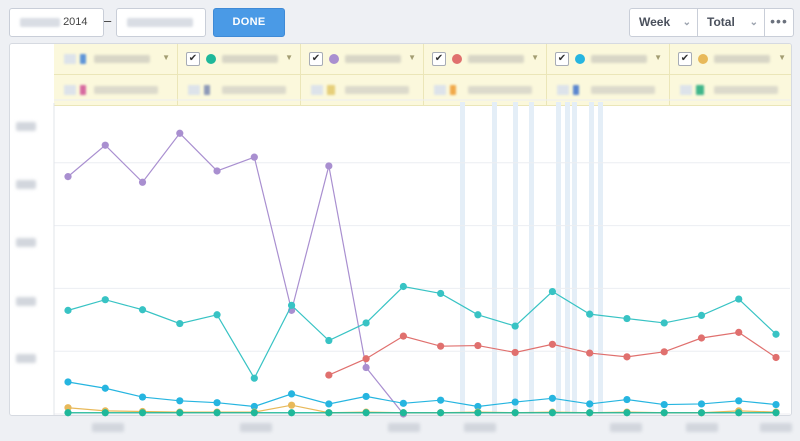  What do you see at coordinates (400, 22) in the screenshot?
I see `toolbar: 2014 – DONE Week ⌄ Total ⌄ •••` at bounding box center [400, 22].